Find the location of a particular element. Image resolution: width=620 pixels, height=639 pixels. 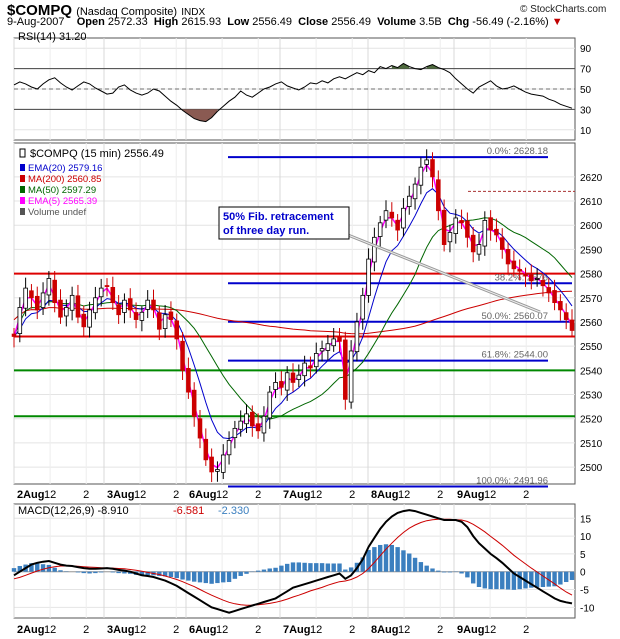

volume-value: 3.5B is located at coordinates (430, 22).